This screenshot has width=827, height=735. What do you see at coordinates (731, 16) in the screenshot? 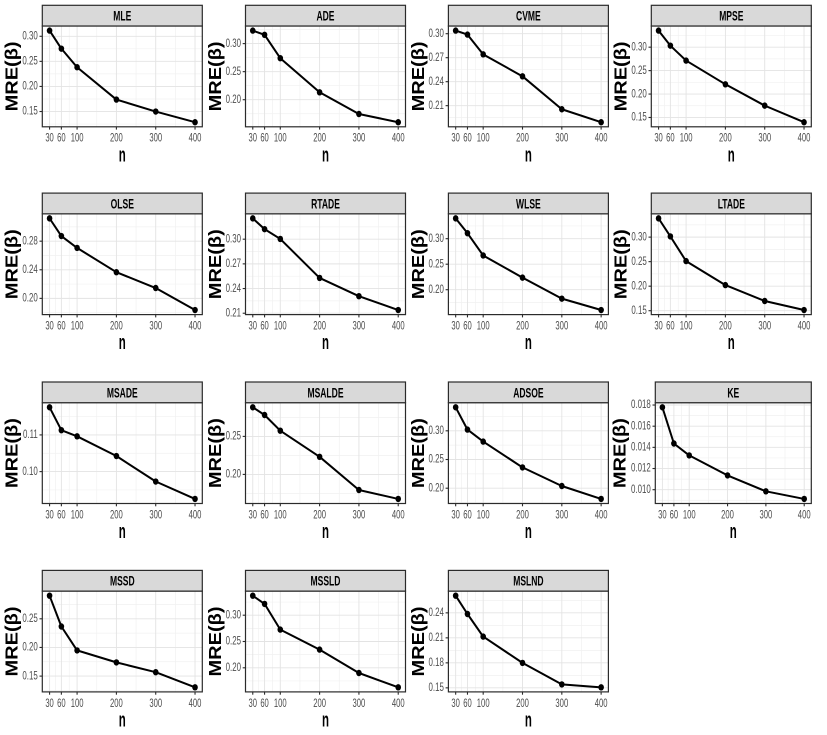
I see `svg-text: MPSE` at bounding box center [731, 16].